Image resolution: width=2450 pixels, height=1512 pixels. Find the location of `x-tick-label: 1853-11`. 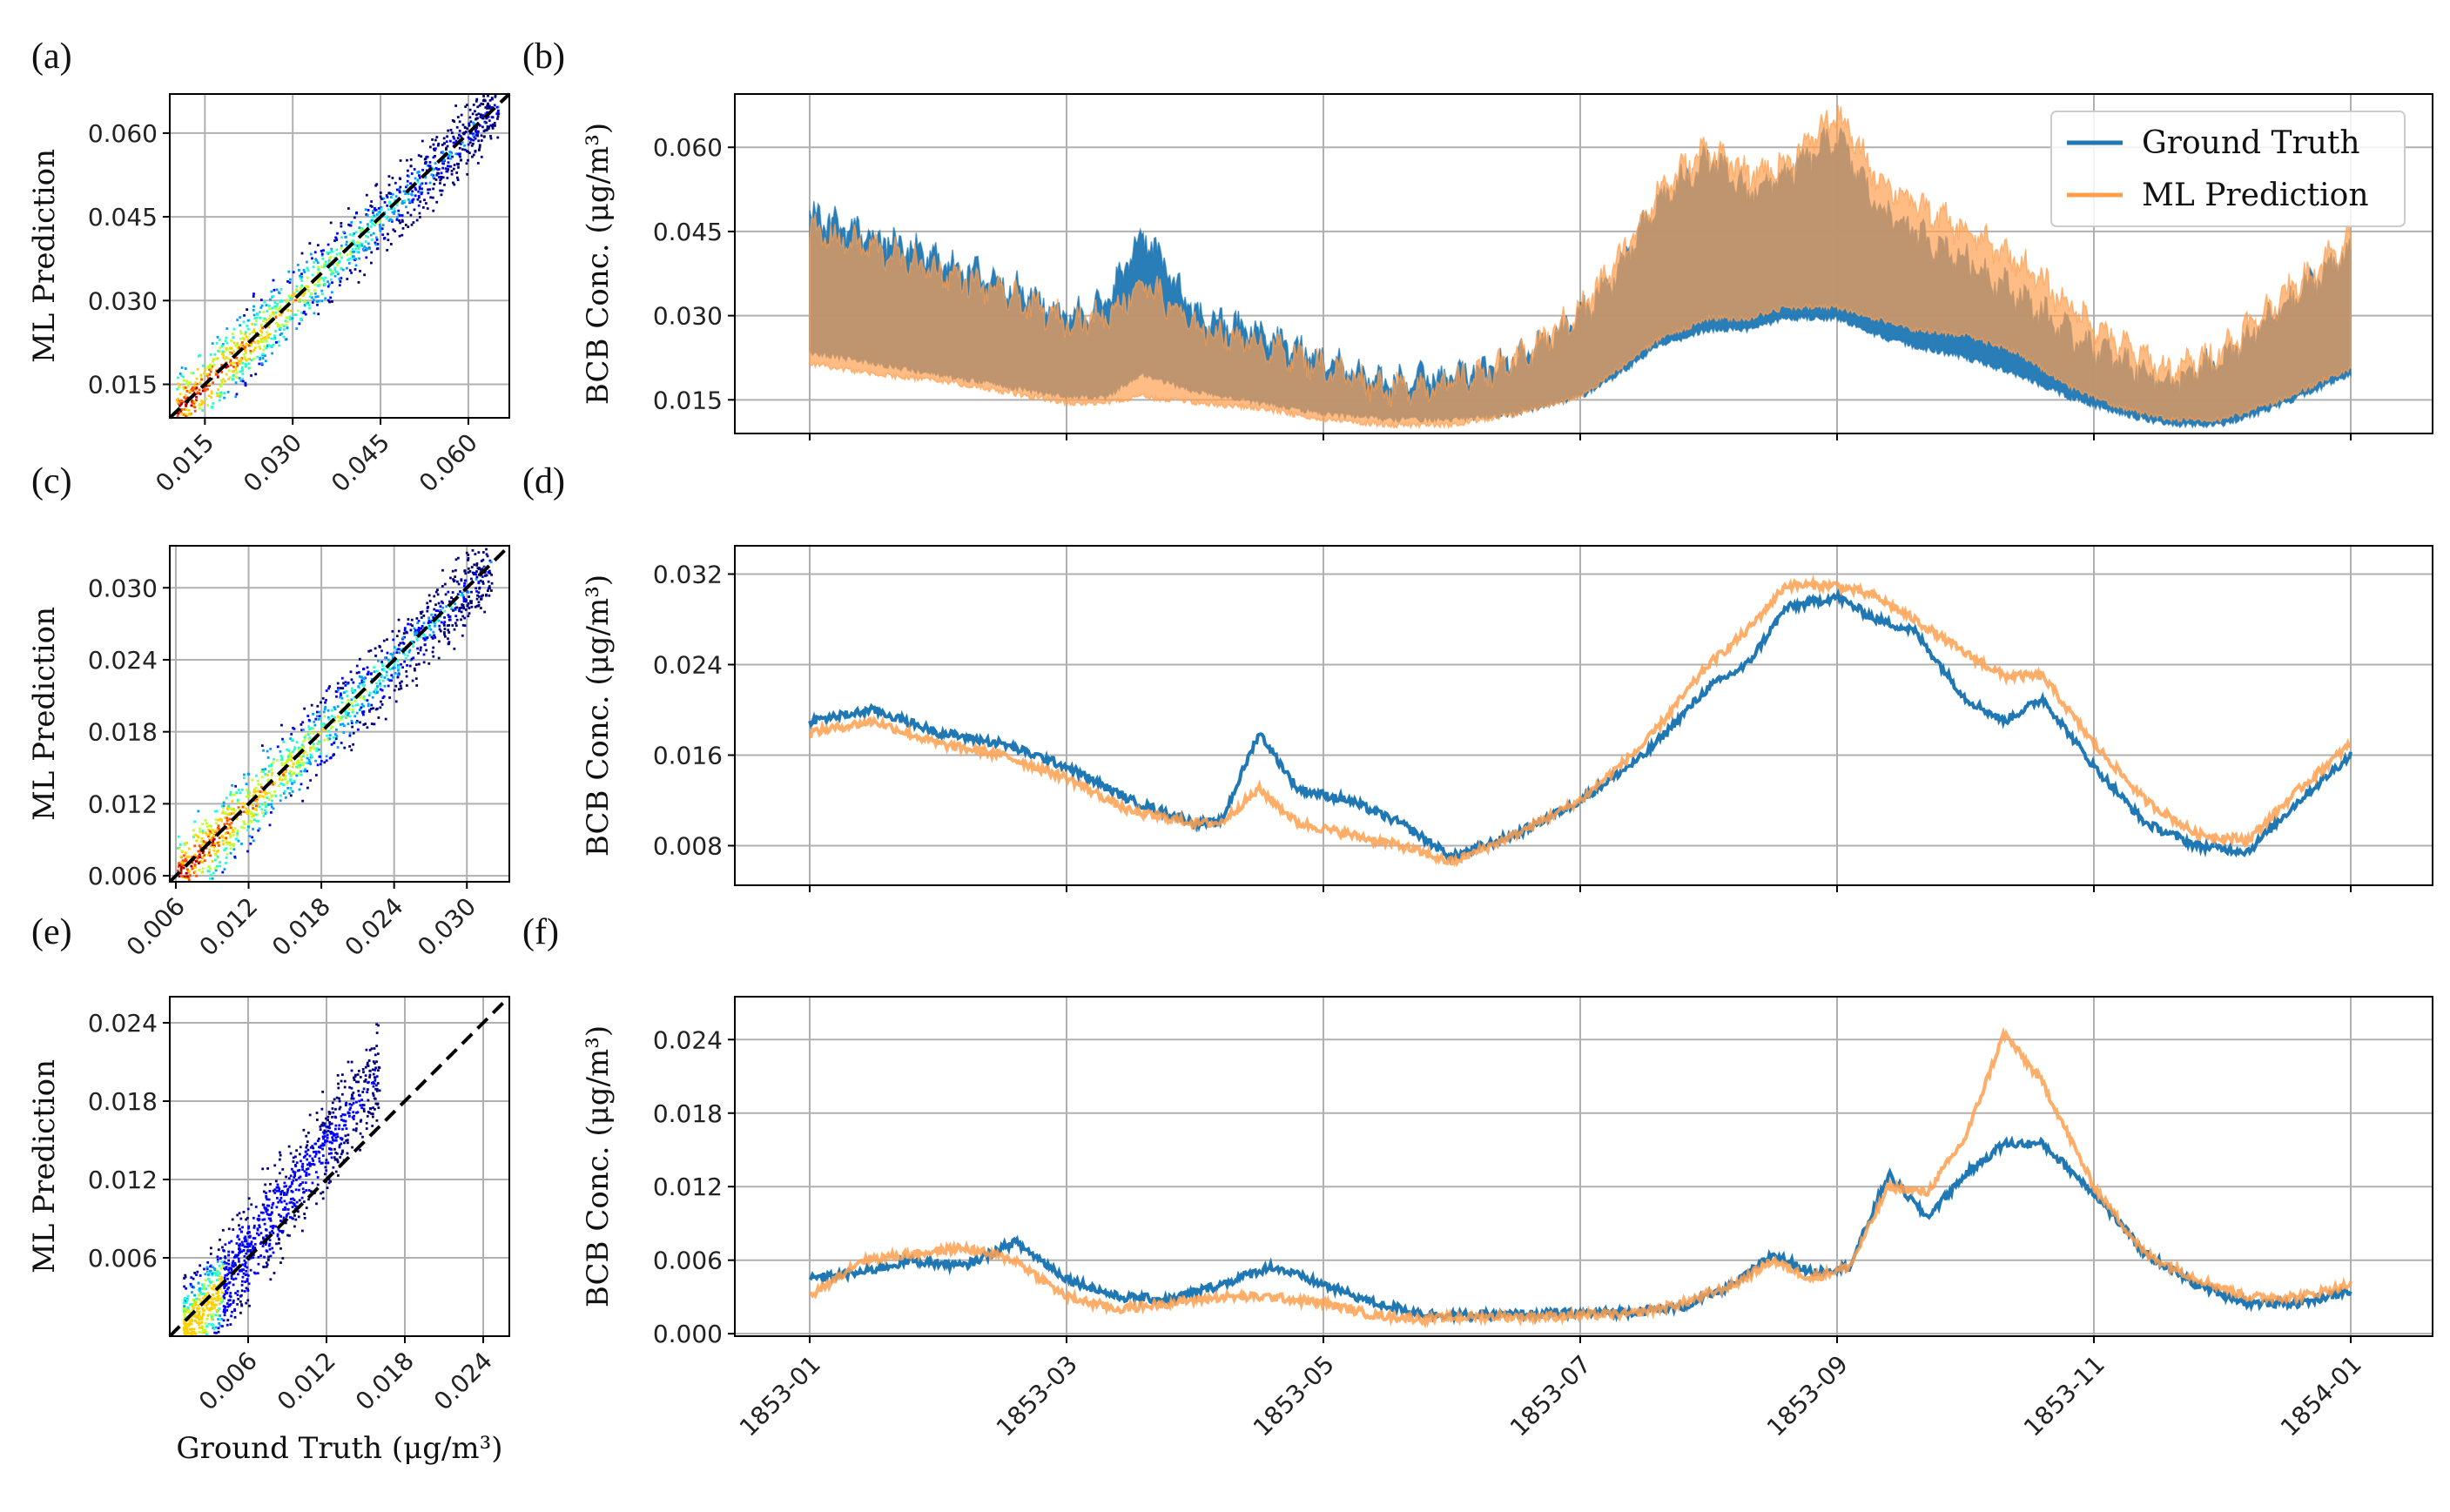

x-tick-label: 1853-11 is located at coordinates (2064, 1396).